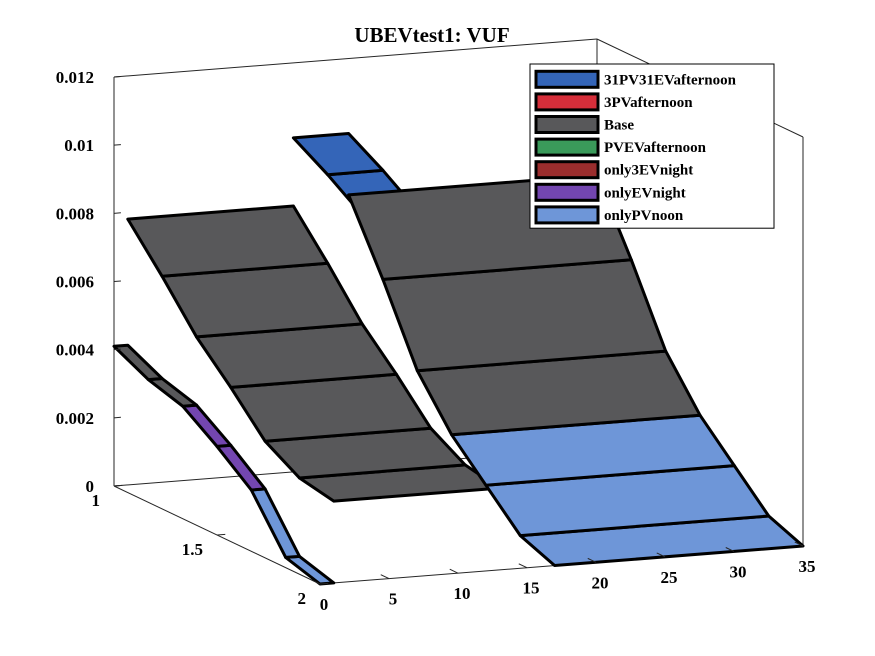 The width and height of the screenshot is (875, 656). What do you see at coordinates (75, 418) in the screenshot?
I see `z-tick-label: 0.002` at bounding box center [75, 418].